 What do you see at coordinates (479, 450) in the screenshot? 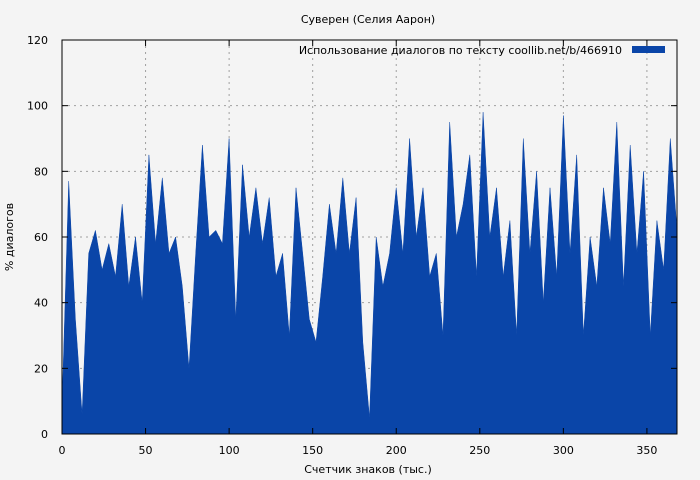
I see `x-tick-label: 250` at bounding box center [479, 450].